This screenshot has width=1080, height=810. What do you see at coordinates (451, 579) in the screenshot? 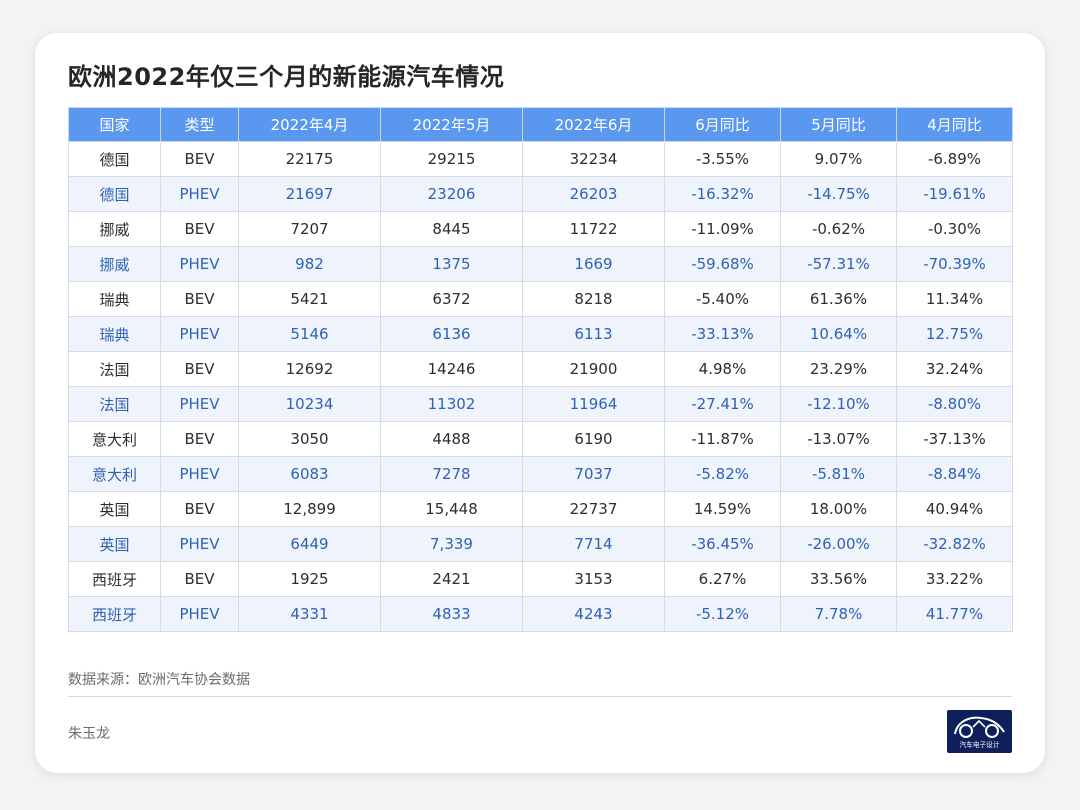
I see `table-cell: 2421` at bounding box center [451, 579].